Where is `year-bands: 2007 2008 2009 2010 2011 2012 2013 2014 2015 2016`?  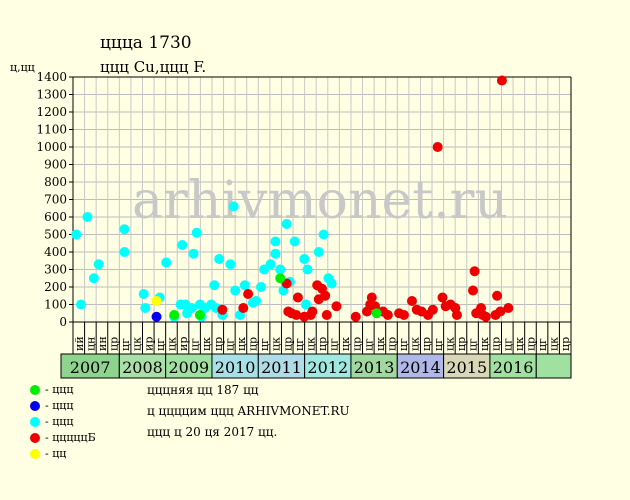 year-bands: 2007 2008 2009 2010 2011 2012 2013 2014 2015 2016 is located at coordinates (316, 366).